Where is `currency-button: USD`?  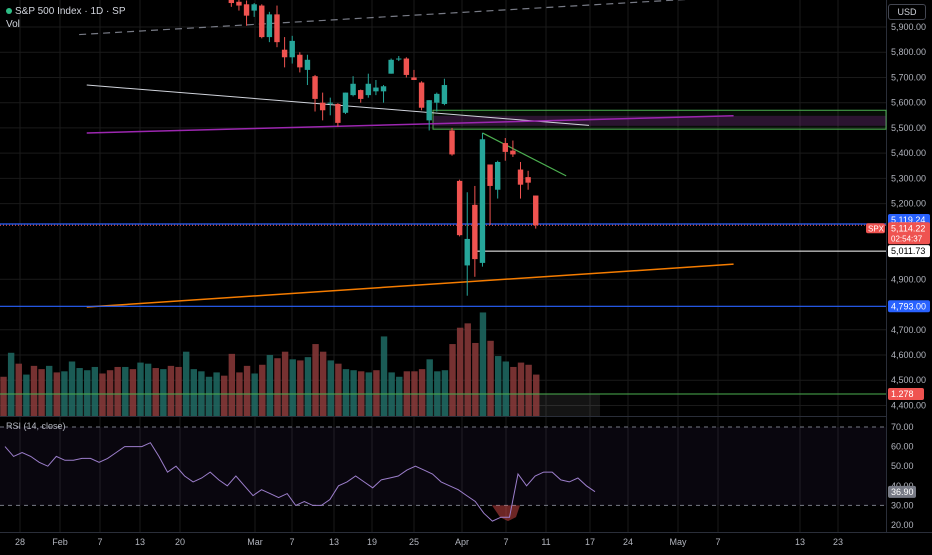 currency-button: USD is located at coordinates (907, 12).